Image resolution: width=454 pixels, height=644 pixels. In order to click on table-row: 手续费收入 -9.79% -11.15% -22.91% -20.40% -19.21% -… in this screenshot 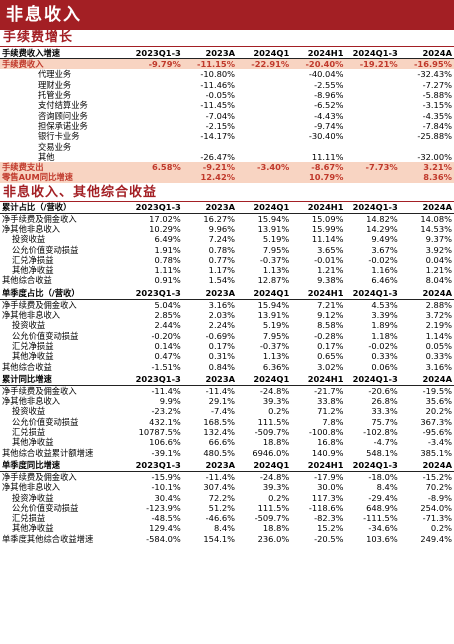, I will do `click(227, 64)`.